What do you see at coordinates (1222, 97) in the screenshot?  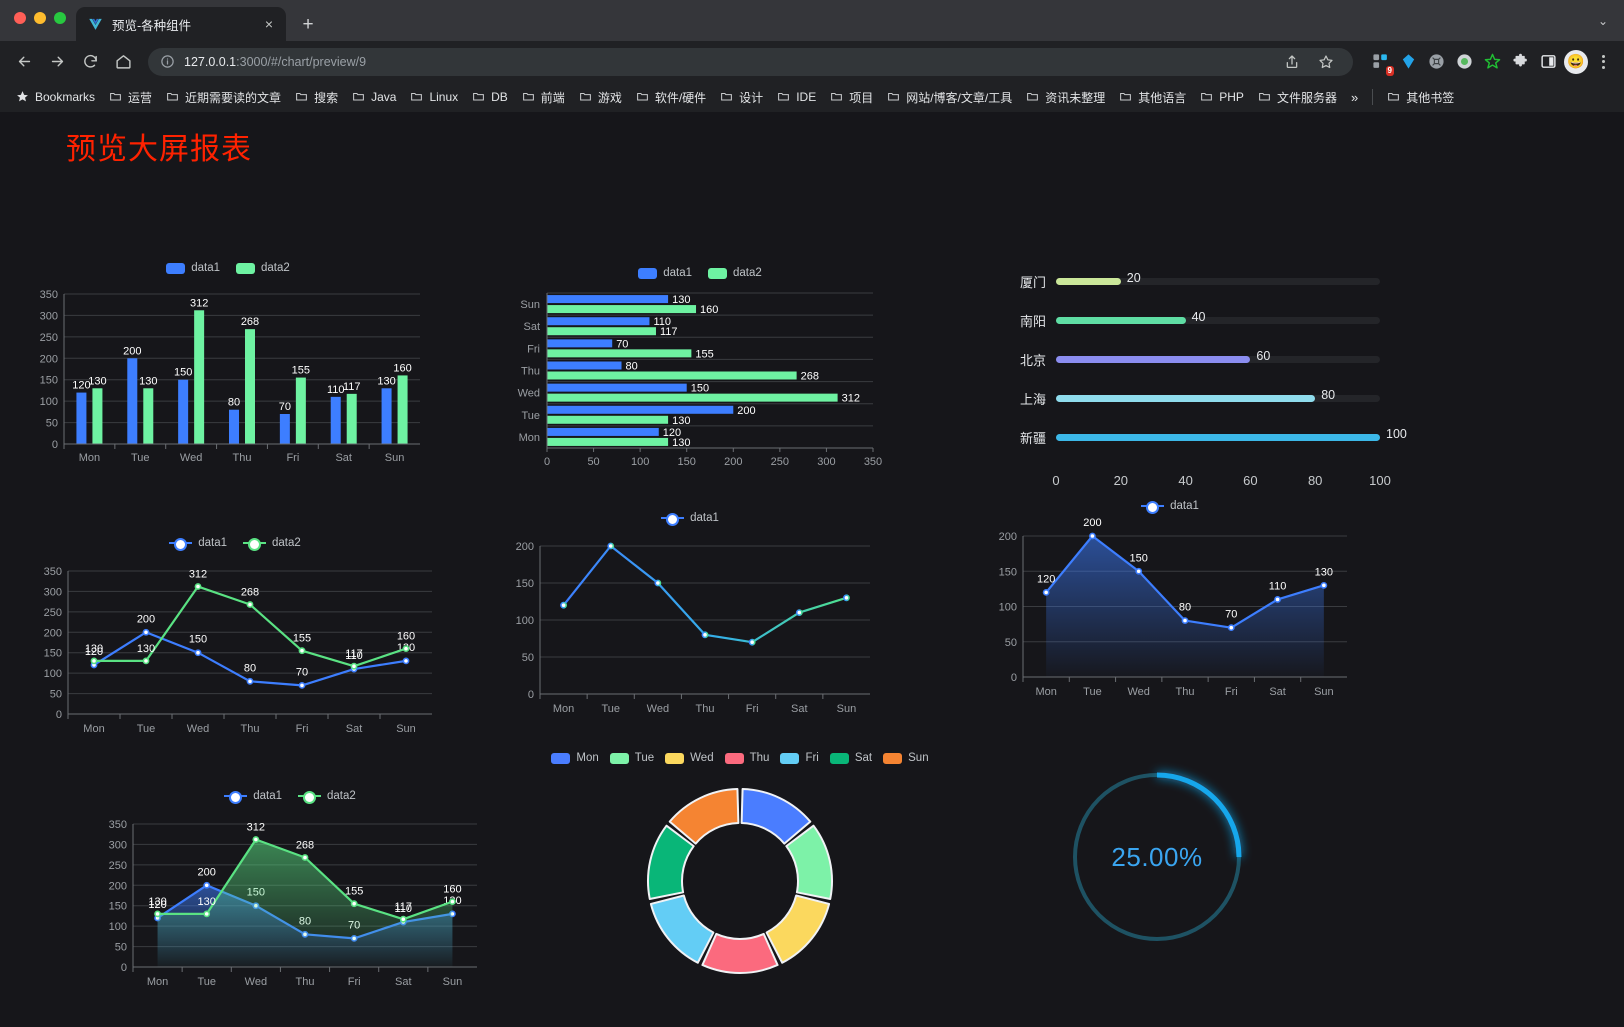 I see `bookmark-folder: PHP` at bounding box center [1222, 97].